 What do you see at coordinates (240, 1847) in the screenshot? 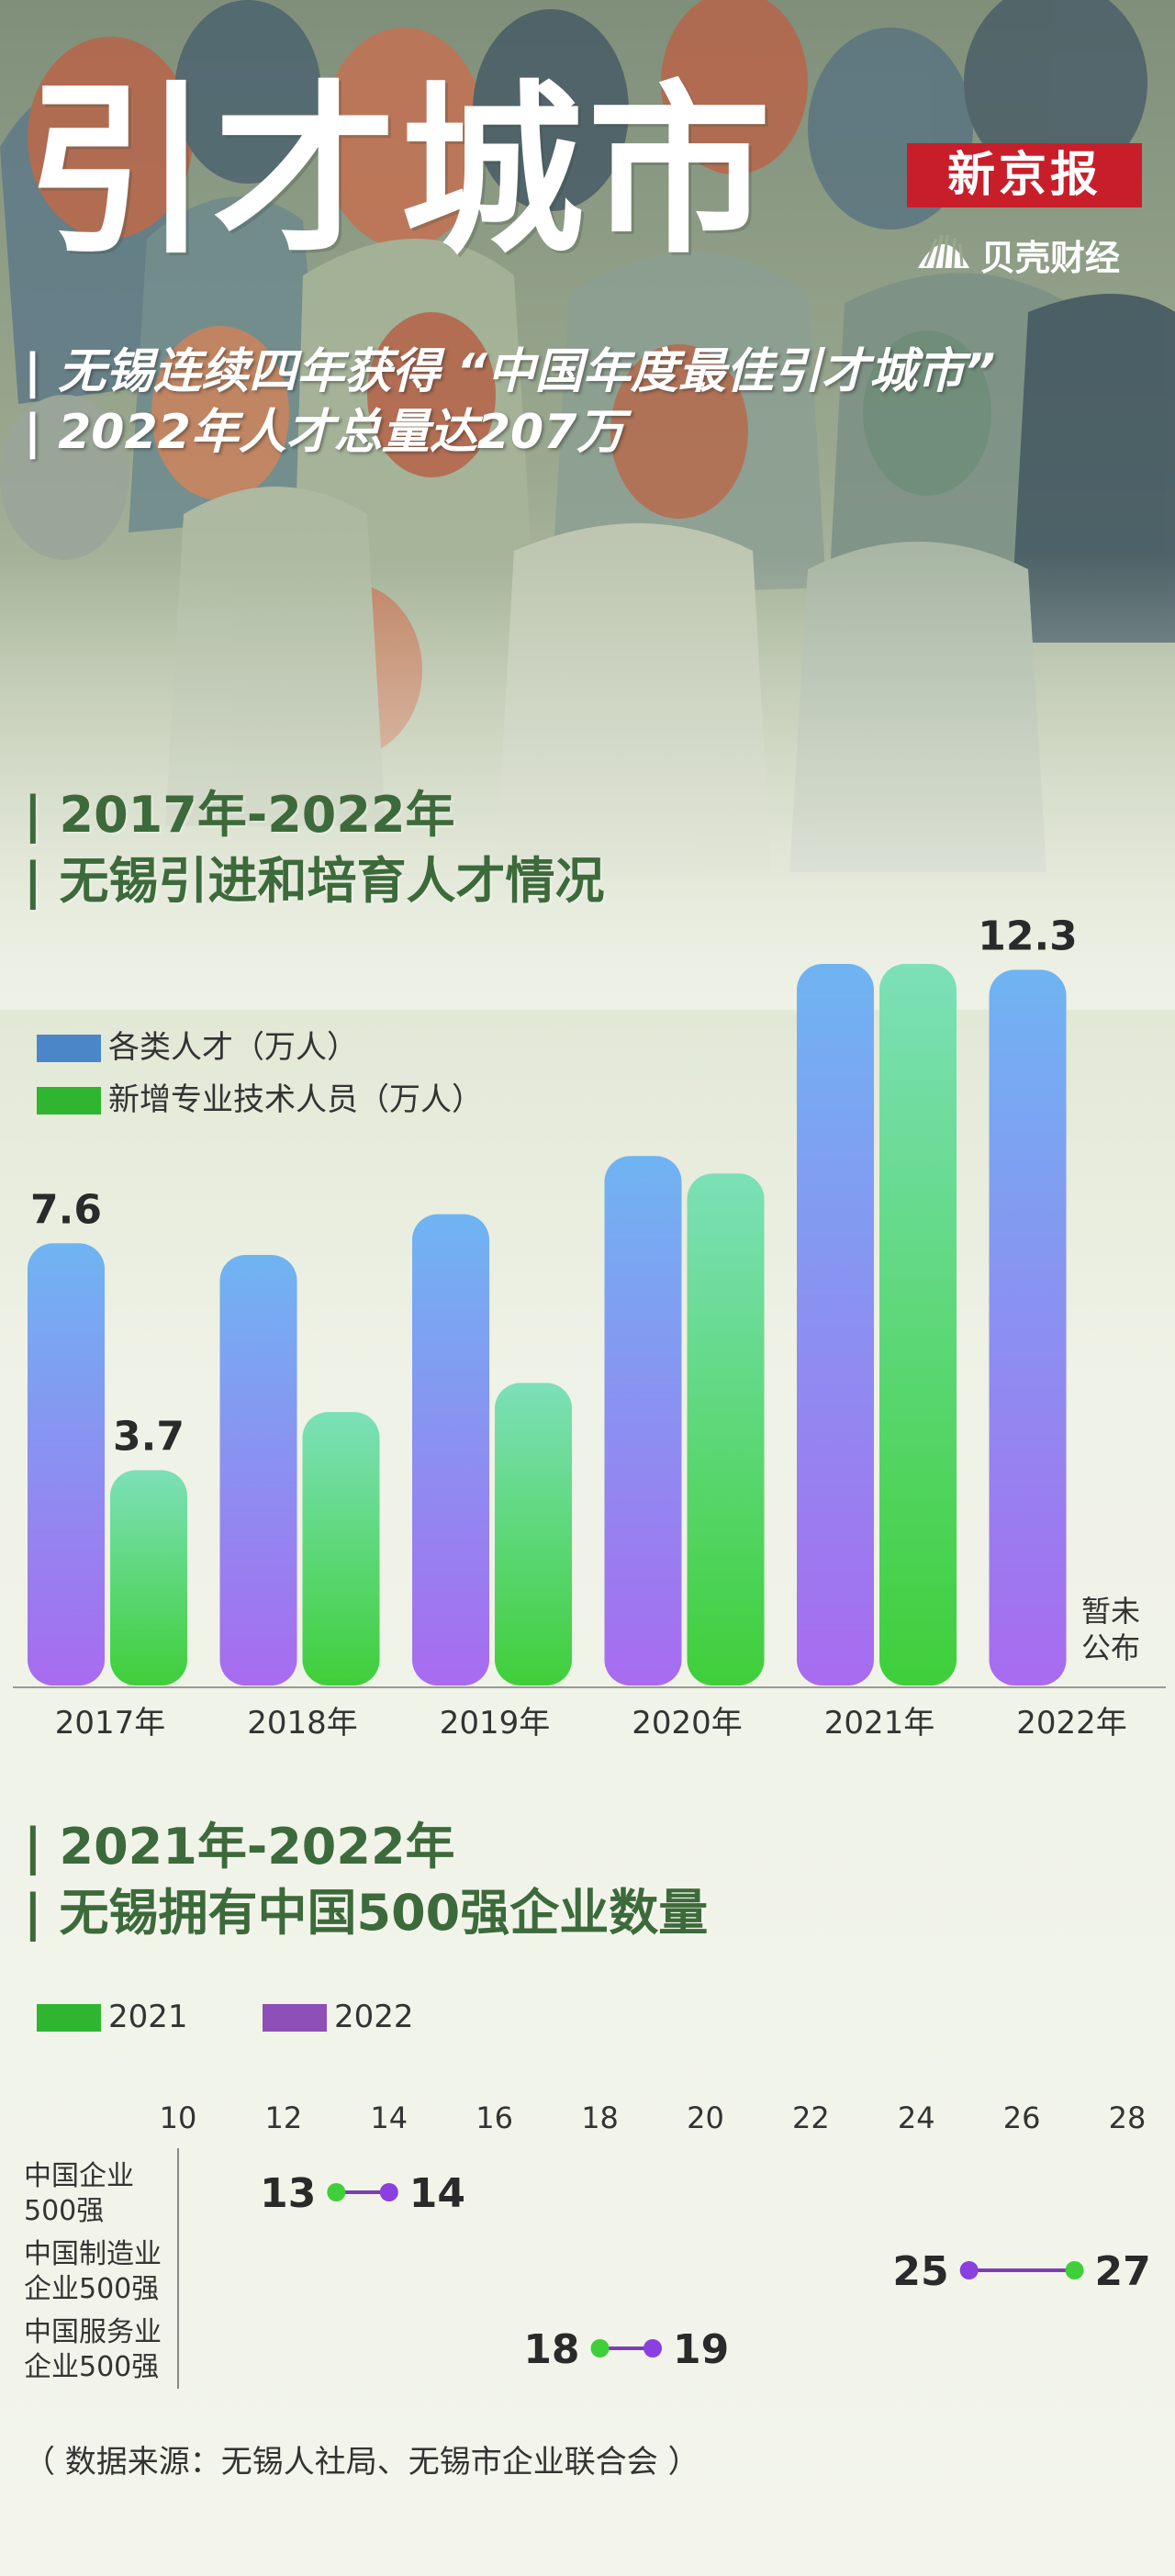
I see `section2-heading-1: | 2021年-2022年` at bounding box center [240, 1847].